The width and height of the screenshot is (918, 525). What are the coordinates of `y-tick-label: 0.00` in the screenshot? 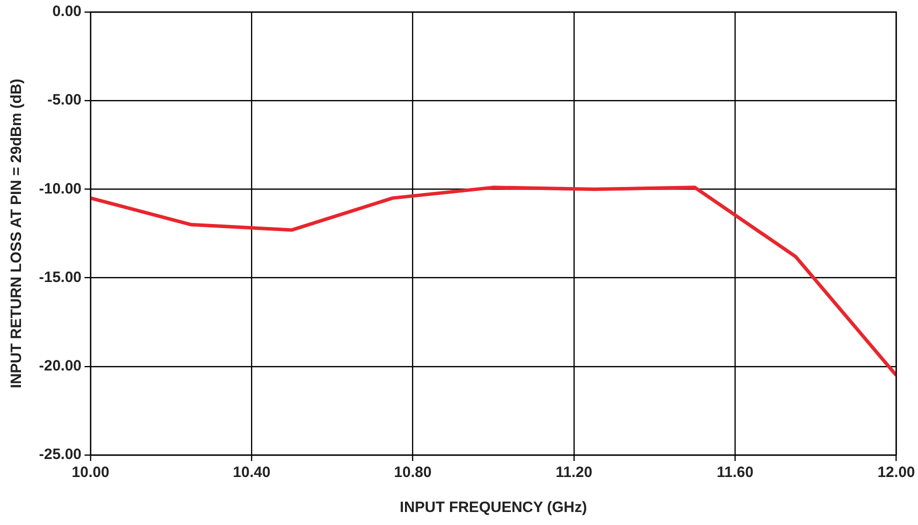 It's located at (67, 11).